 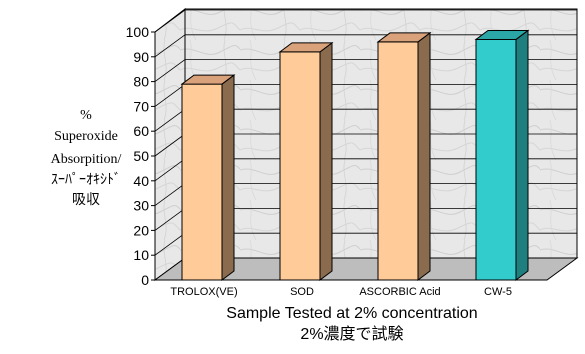 What do you see at coordinates (341, 292) in the screenshot?
I see `category-labels: TROLOX(VE) SOD ASCORBIC Acid CW-5` at bounding box center [341, 292].